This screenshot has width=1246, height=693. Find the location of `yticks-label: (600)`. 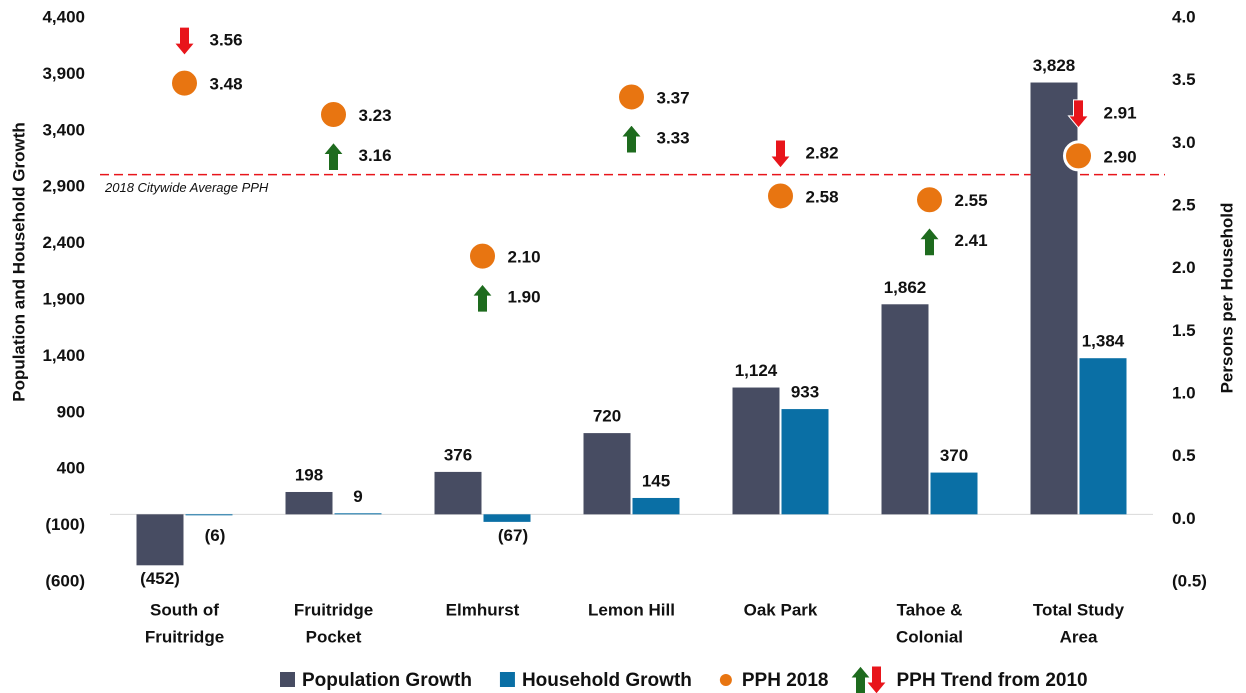

yticks-label: (600) is located at coordinates (65, 580).